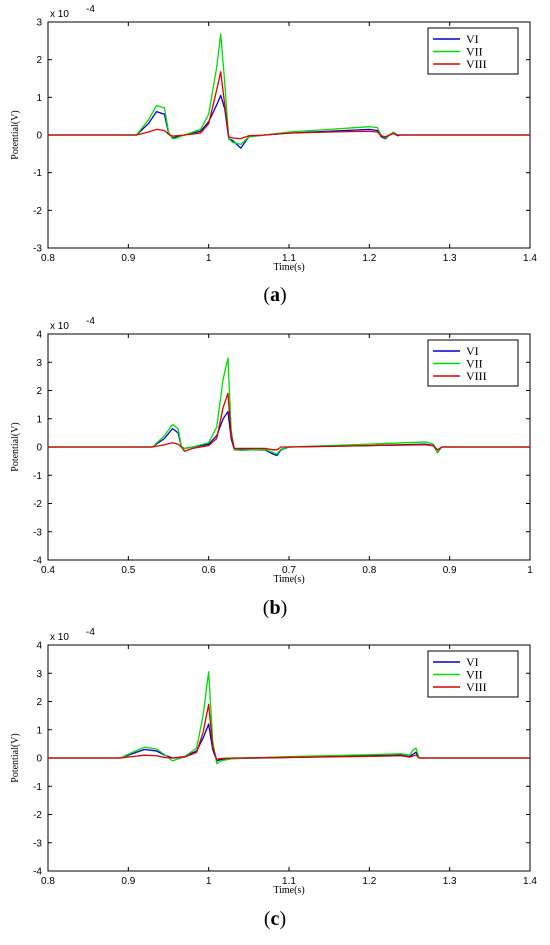 This screenshot has width=550, height=945. Describe the element at coordinates (209, 570) in the screenshot. I see `x-tick-label: 0.6` at that location.